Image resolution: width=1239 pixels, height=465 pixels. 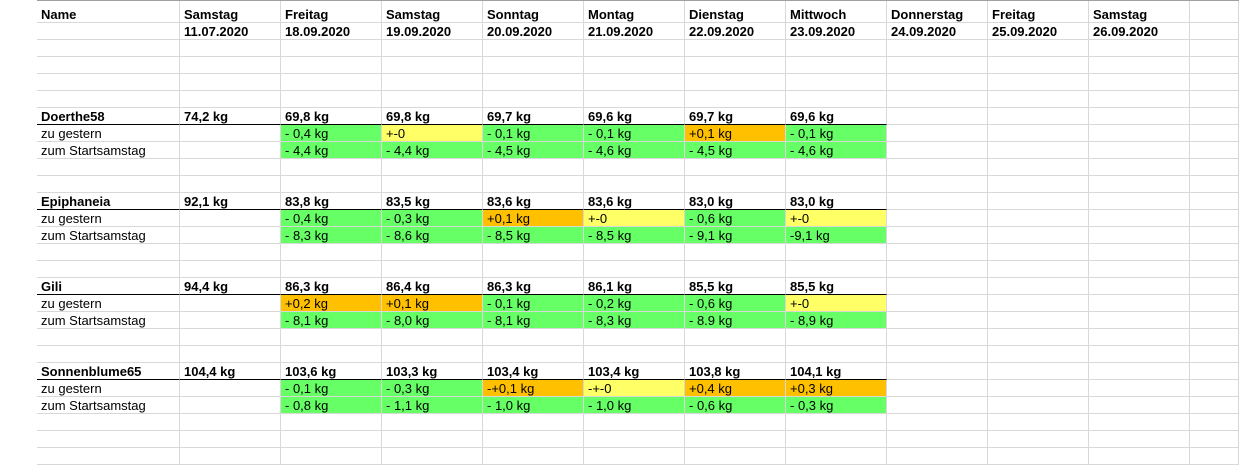 I want to click on diff-start: - 1,1 kg, so click(x=432, y=405).